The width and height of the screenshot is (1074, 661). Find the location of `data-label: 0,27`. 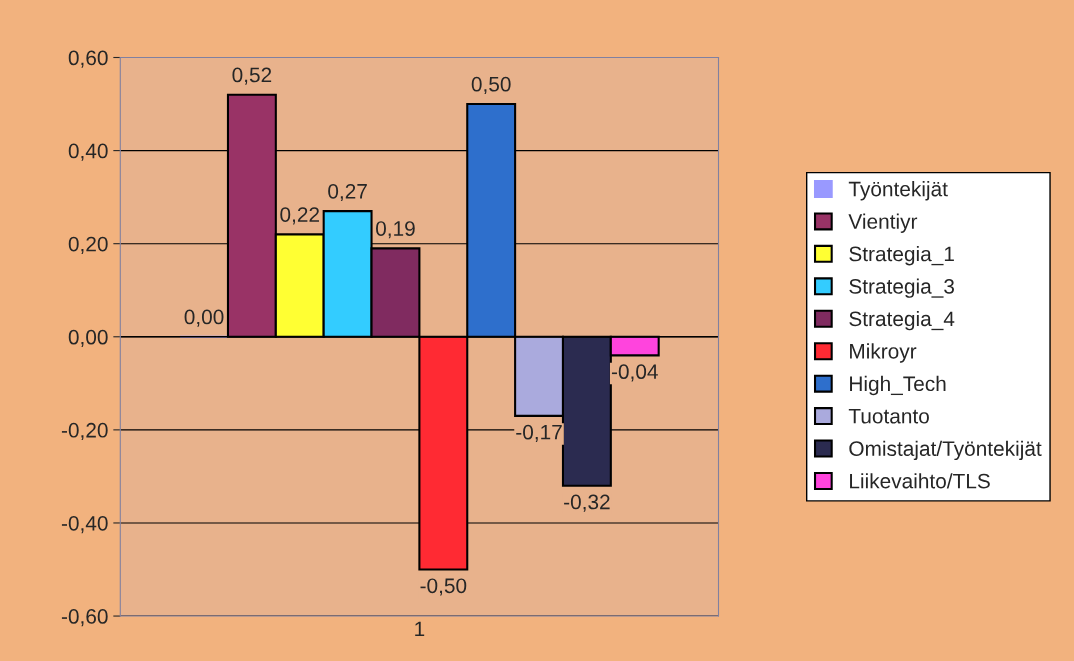

data-label: 0,27 is located at coordinates (347, 192).